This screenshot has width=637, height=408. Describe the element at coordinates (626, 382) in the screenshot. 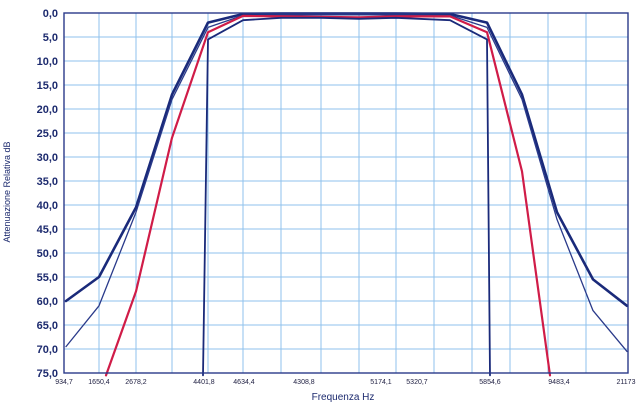

I see `x-tick-label: 21173` at that location.